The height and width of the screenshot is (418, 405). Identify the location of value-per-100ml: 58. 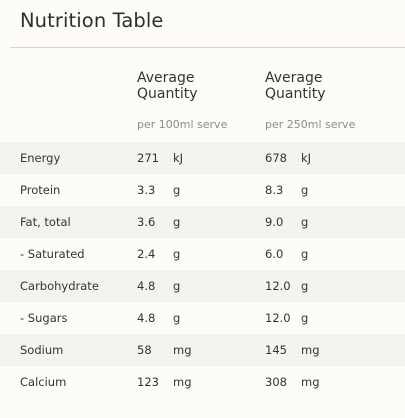
(144, 350).